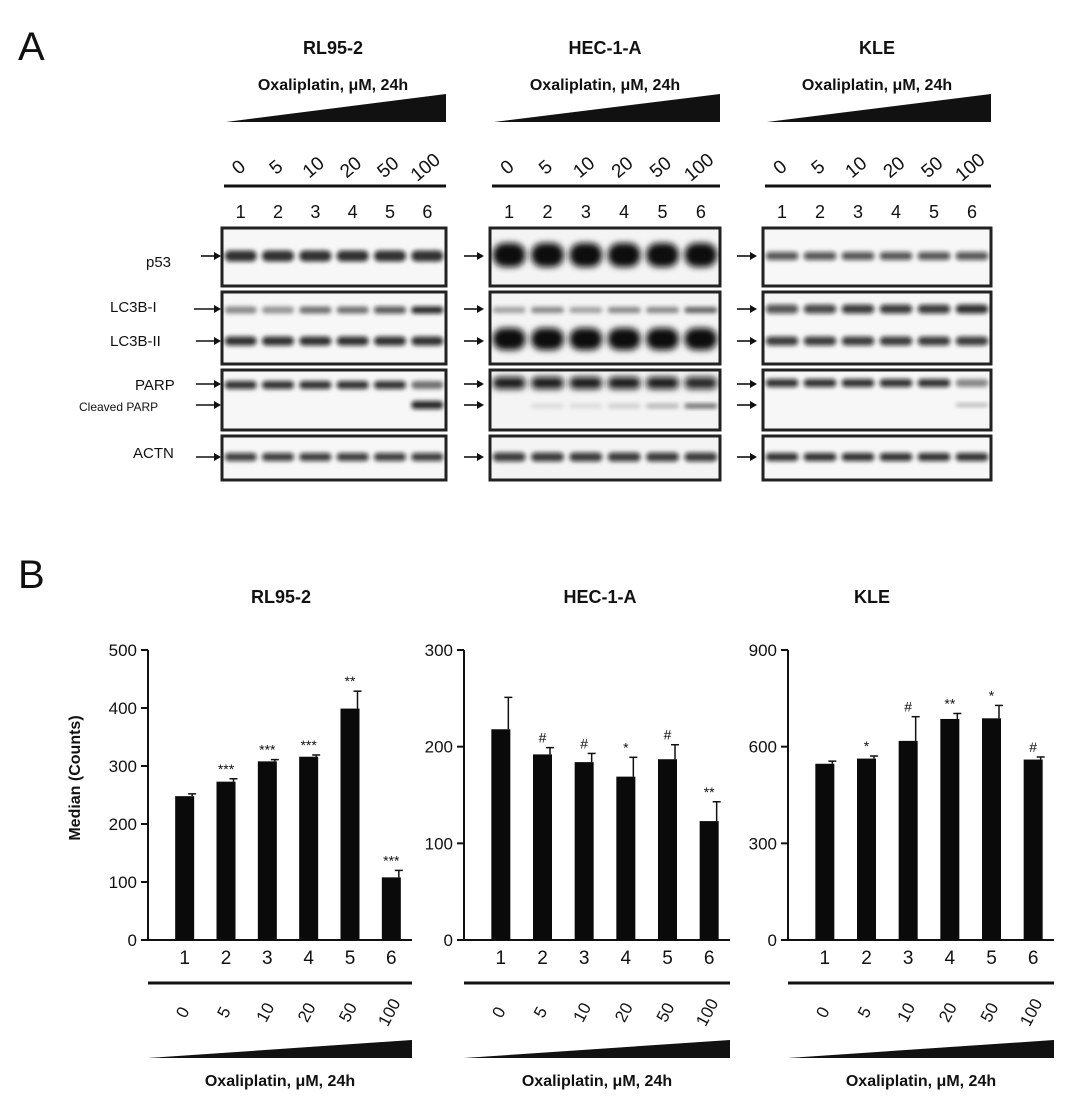 Image resolution: width=1067 pixels, height=1100 pixels. I want to click on dose-label: 0, so click(182, 1012).